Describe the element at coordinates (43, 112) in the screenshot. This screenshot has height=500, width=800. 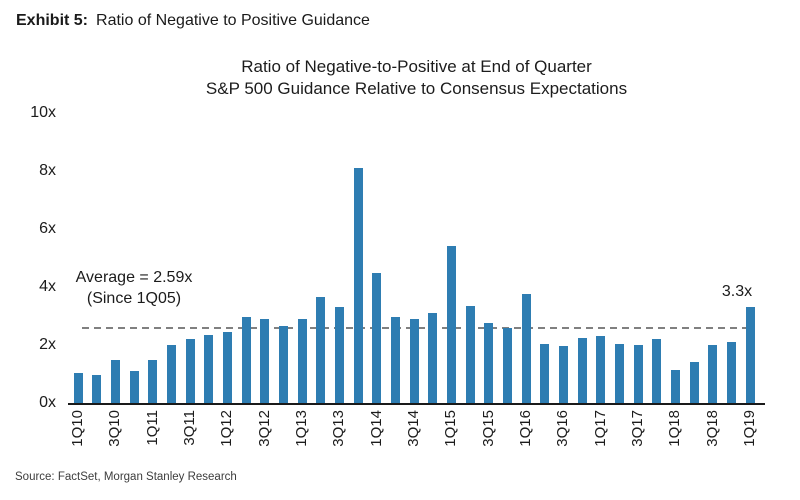
I see `y-tick-label-10x: 10x` at that location.